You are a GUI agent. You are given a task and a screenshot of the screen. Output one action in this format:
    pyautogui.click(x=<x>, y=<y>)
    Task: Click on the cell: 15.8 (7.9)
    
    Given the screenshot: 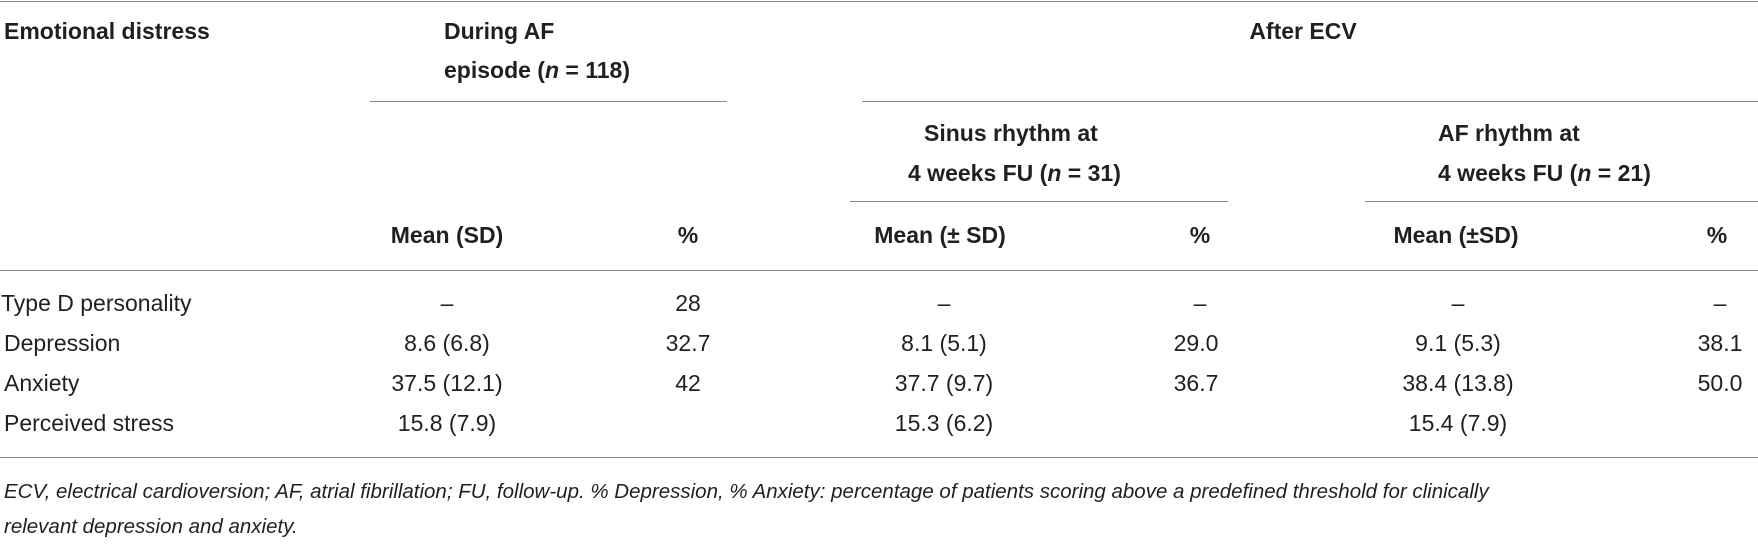 What is the action you would take?
    pyautogui.click(x=447, y=423)
    